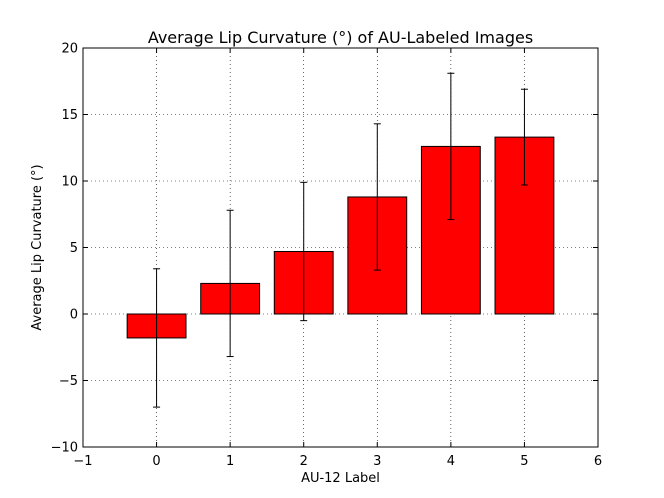 This screenshot has width=664, height=498. Describe the element at coordinates (304, 461) in the screenshot. I see `x-tick-label: 2` at that location.